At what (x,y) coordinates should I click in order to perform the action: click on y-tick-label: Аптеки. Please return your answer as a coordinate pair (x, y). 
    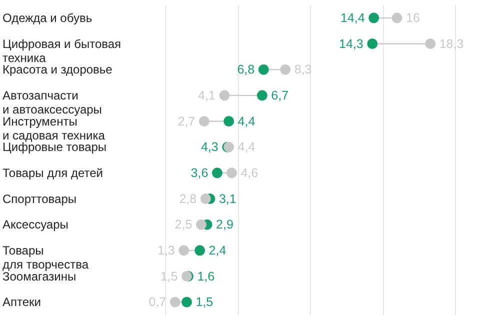
    Looking at the image, I should click on (21, 302).